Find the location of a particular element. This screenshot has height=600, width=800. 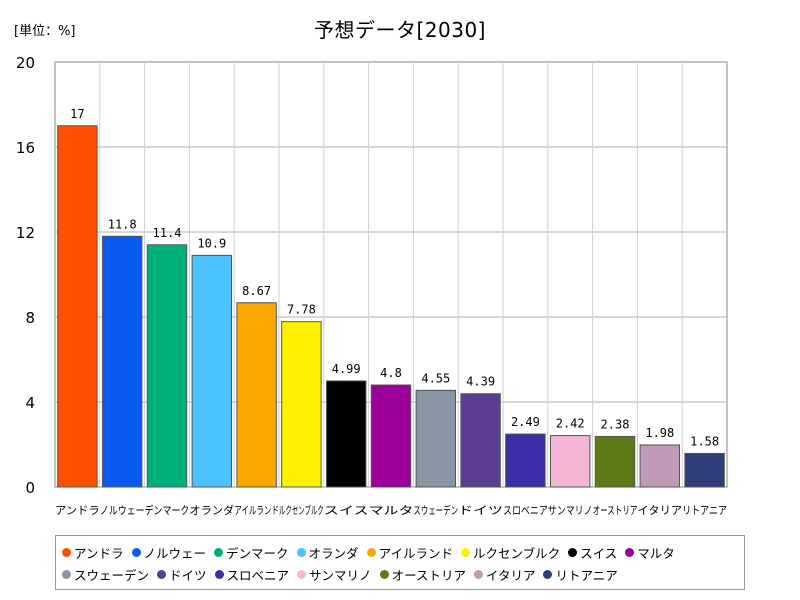

data-label: 4.55 is located at coordinates (435, 378).